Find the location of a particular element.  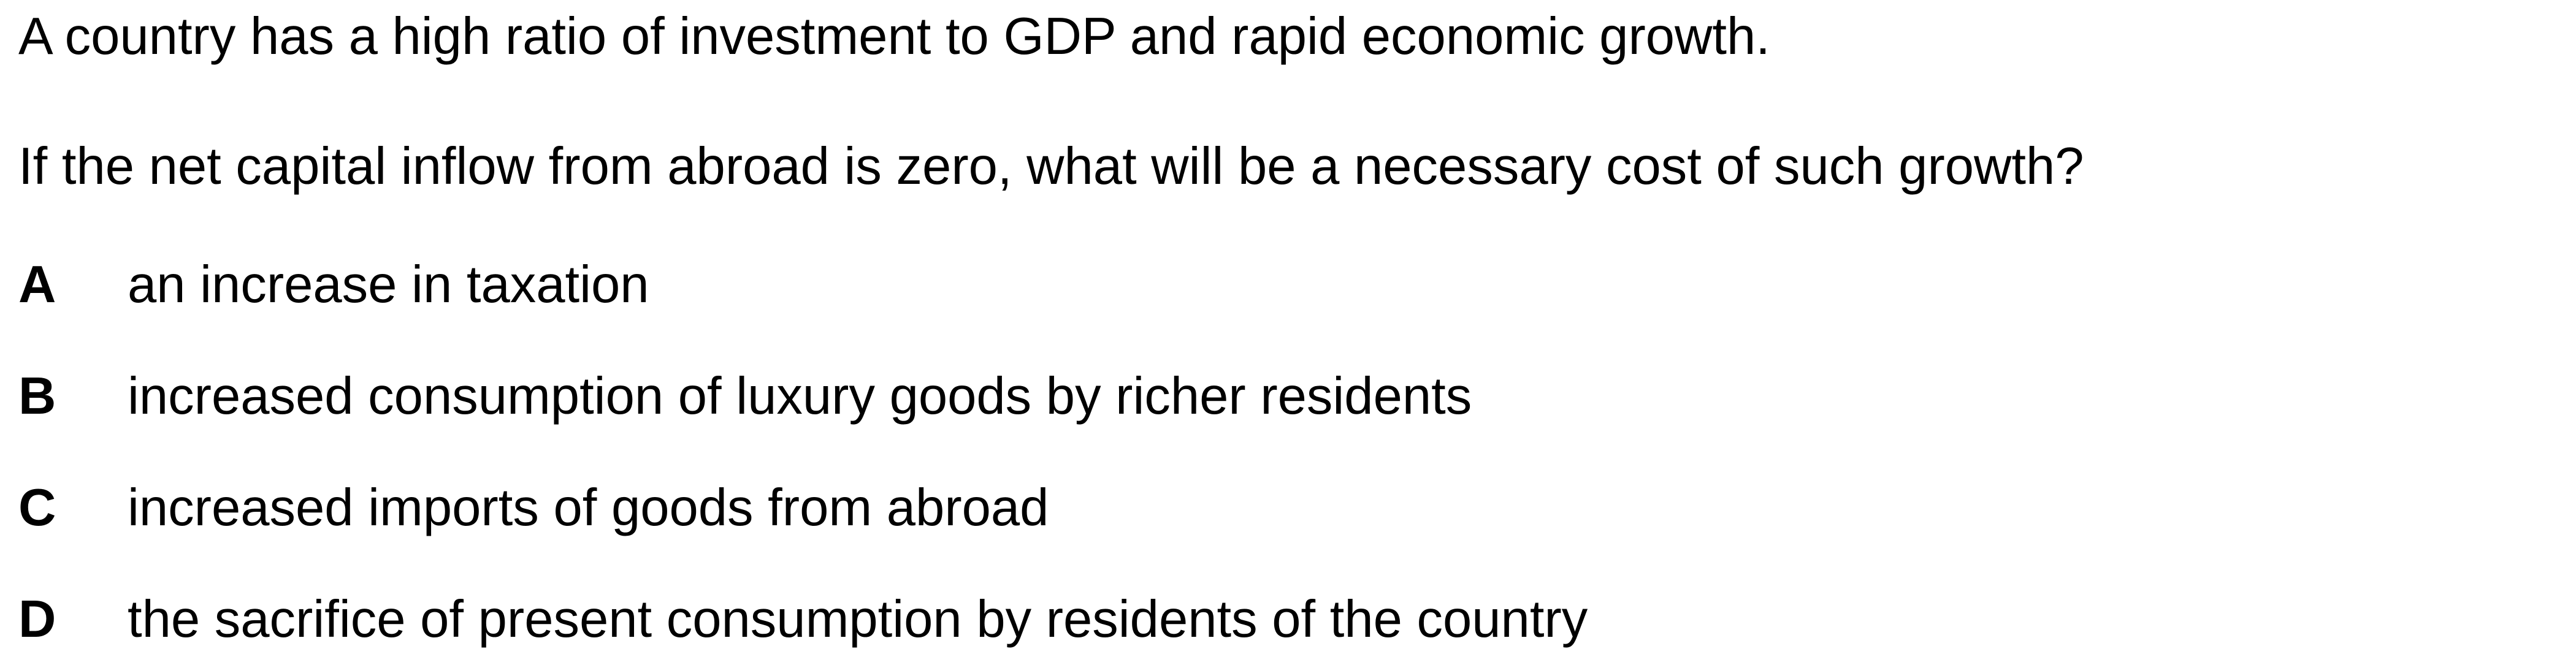

option-a: A an increase in taxation is located at coordinates (1275, 285).